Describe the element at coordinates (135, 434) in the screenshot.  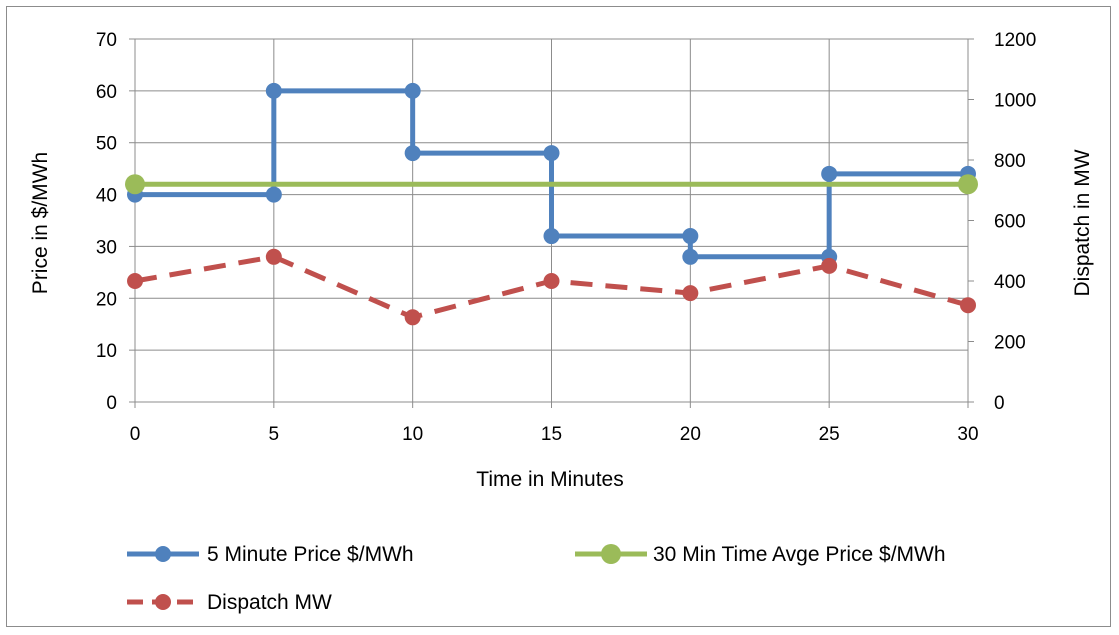
I see `x-tick-label: 0` at that location.